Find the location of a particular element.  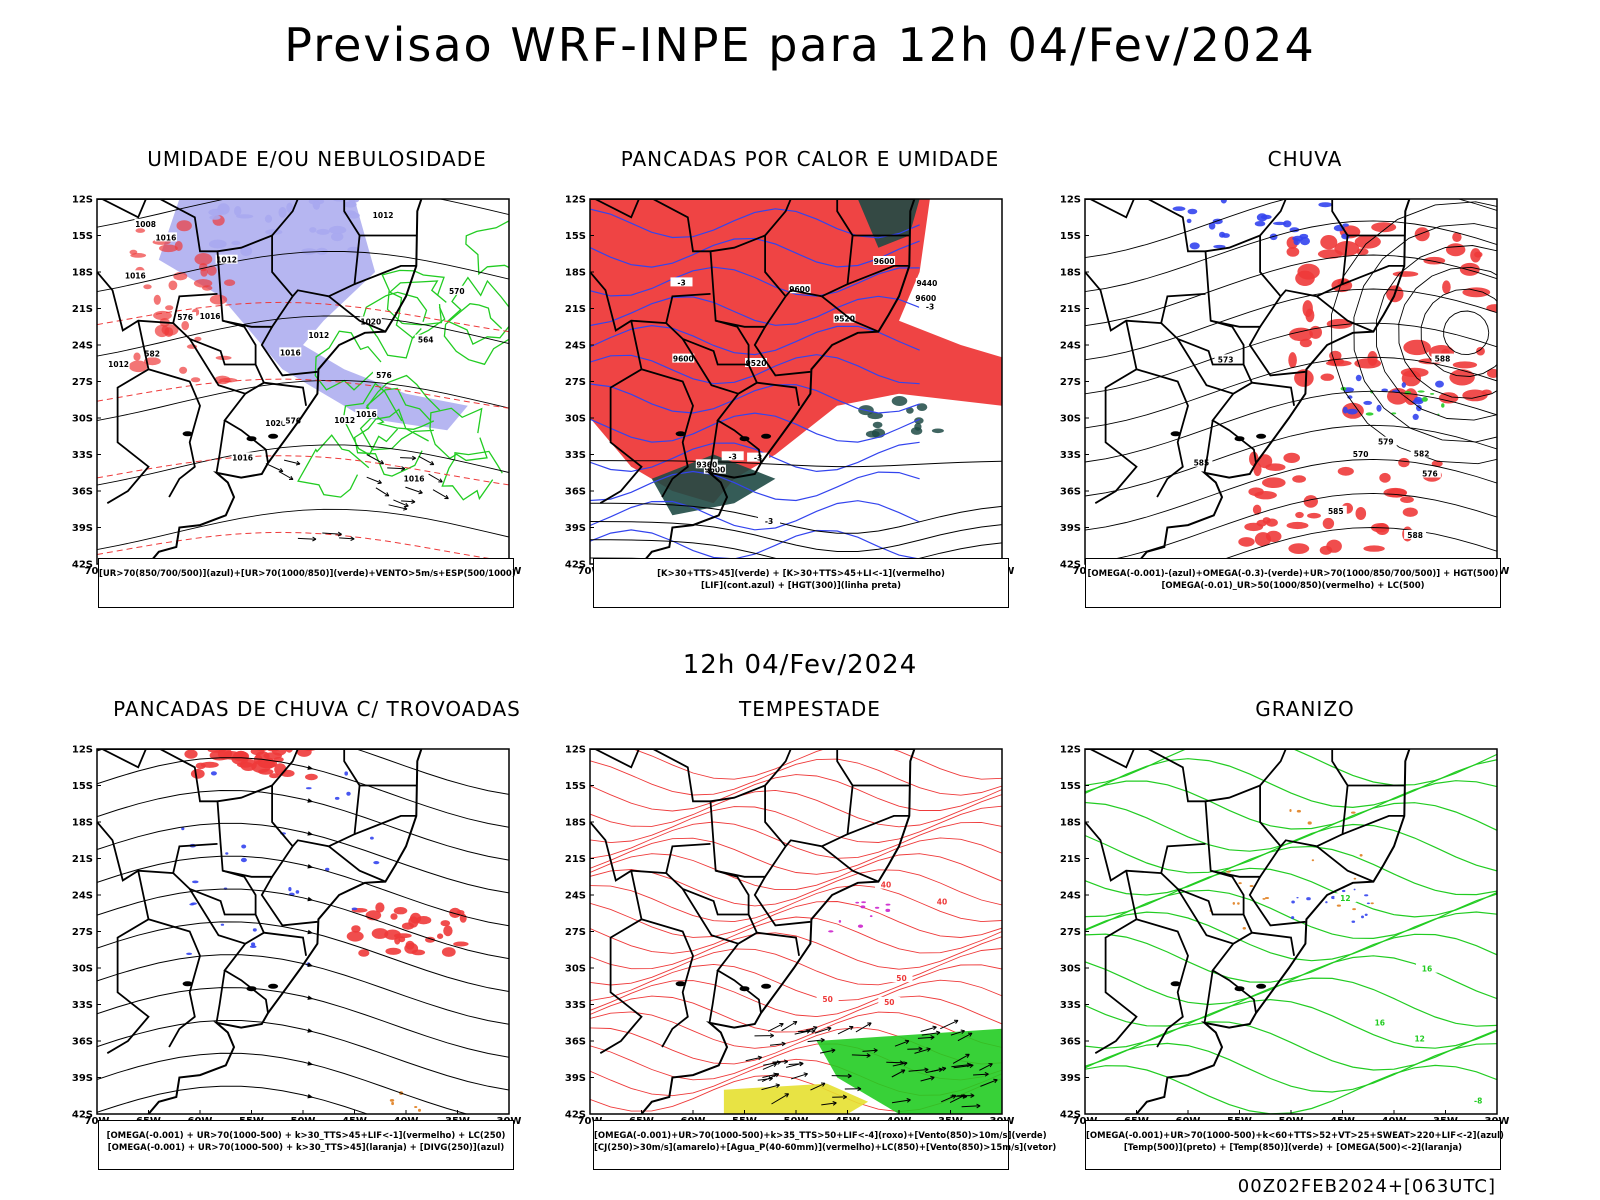

streamline-arrow is located at coordinates (310, 800).